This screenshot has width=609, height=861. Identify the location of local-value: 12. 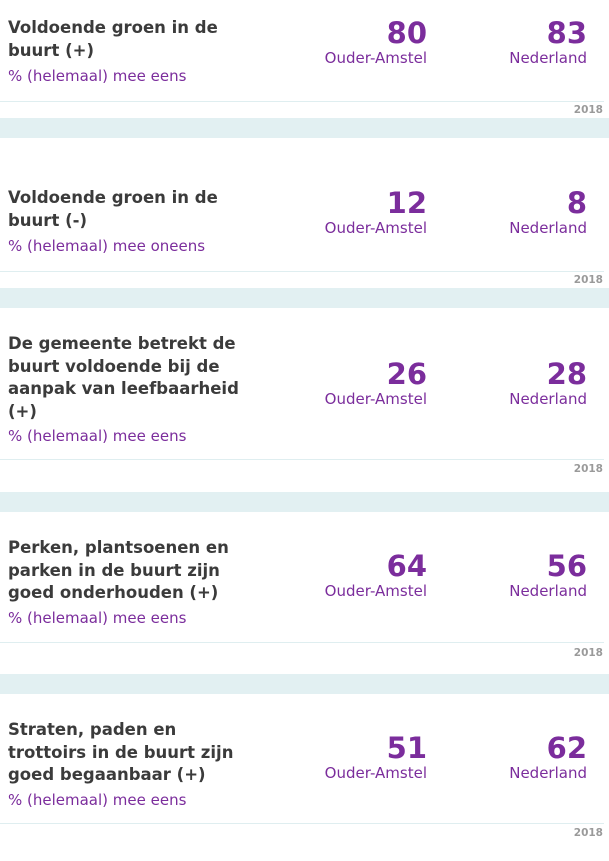
(406, 203).